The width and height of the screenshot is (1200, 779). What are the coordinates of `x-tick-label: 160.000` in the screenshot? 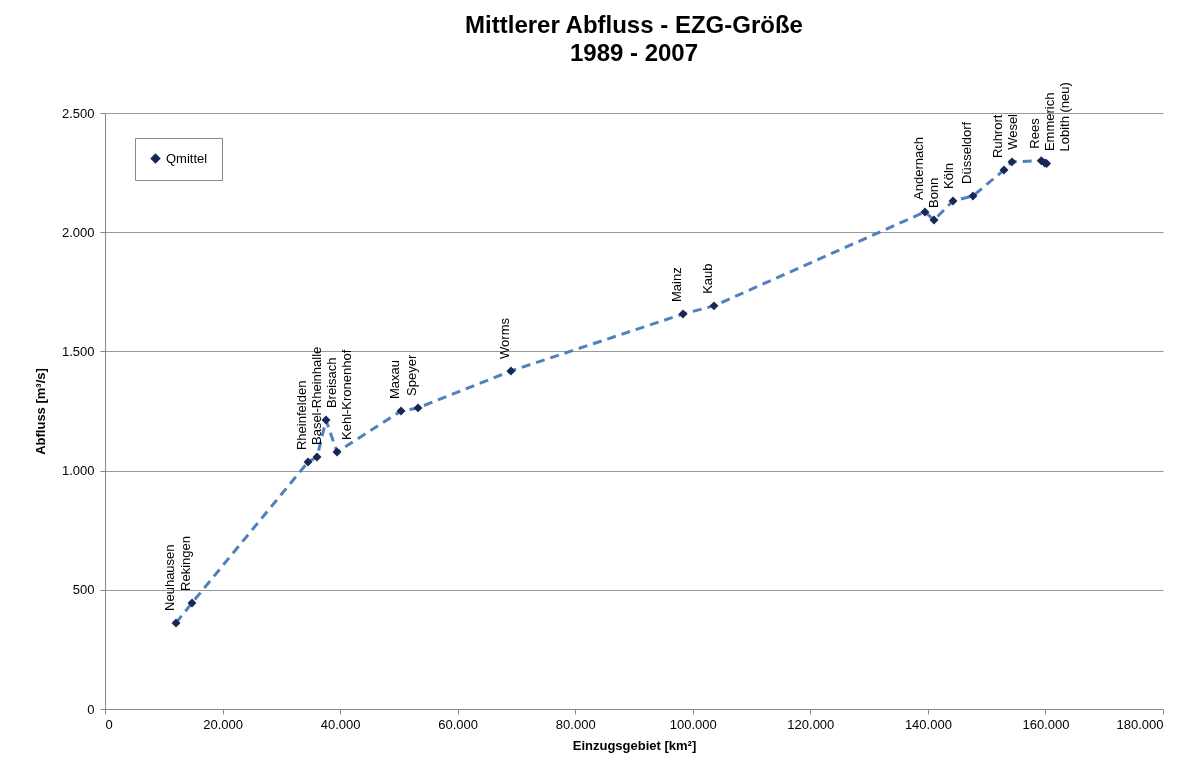 It's located at (1046, 724).